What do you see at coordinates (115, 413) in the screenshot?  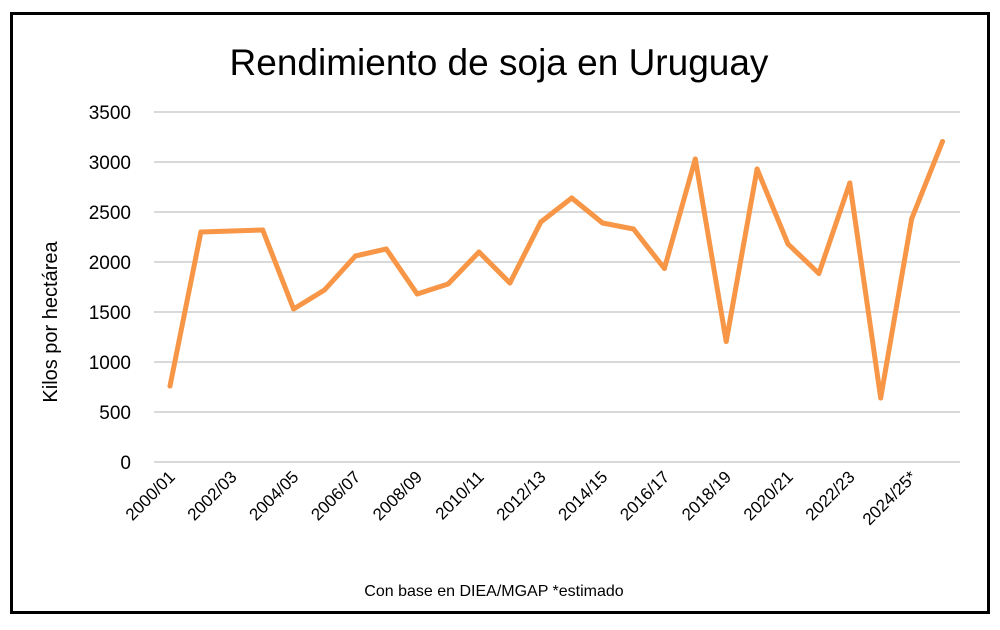 I see `y-tick-label: 500` at bounding box center [115, 413].